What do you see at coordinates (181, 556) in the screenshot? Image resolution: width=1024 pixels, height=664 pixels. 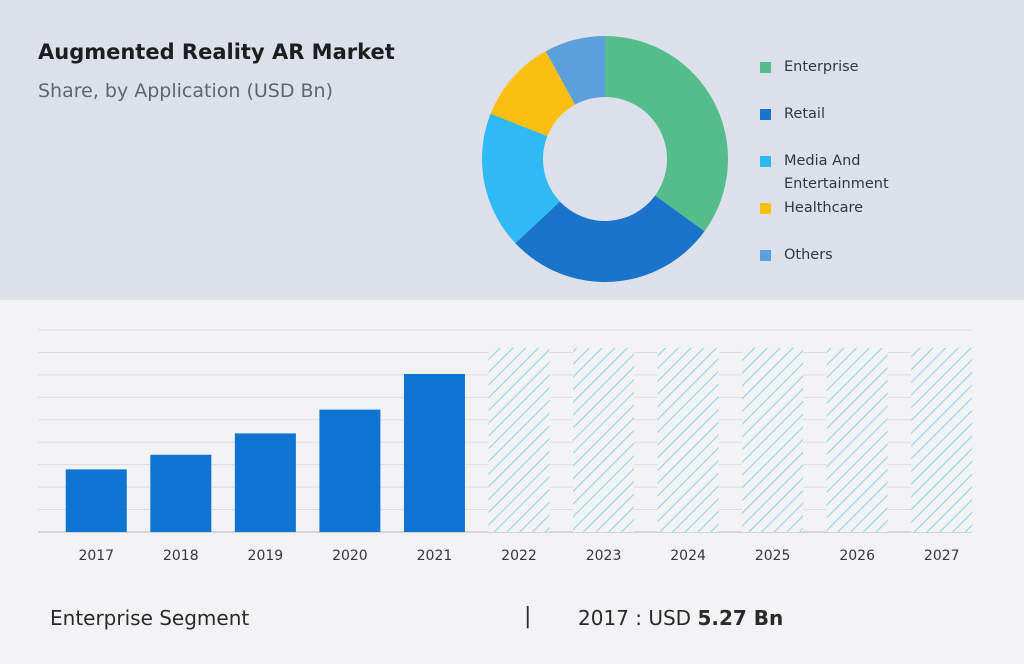 I see `x-tick-label-2018: 2018` at bounding box center [181, 556].